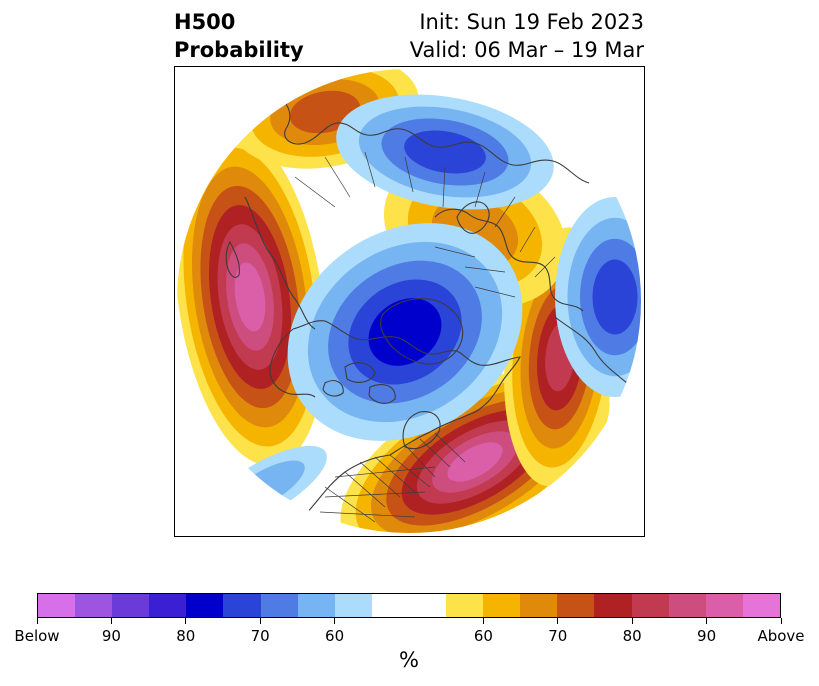 The image size is (819, 686). Describe the element at coordinates (531, 22) in the screenshot. I see `init-date: Init: Sun 19 Feb 2023` at that location.